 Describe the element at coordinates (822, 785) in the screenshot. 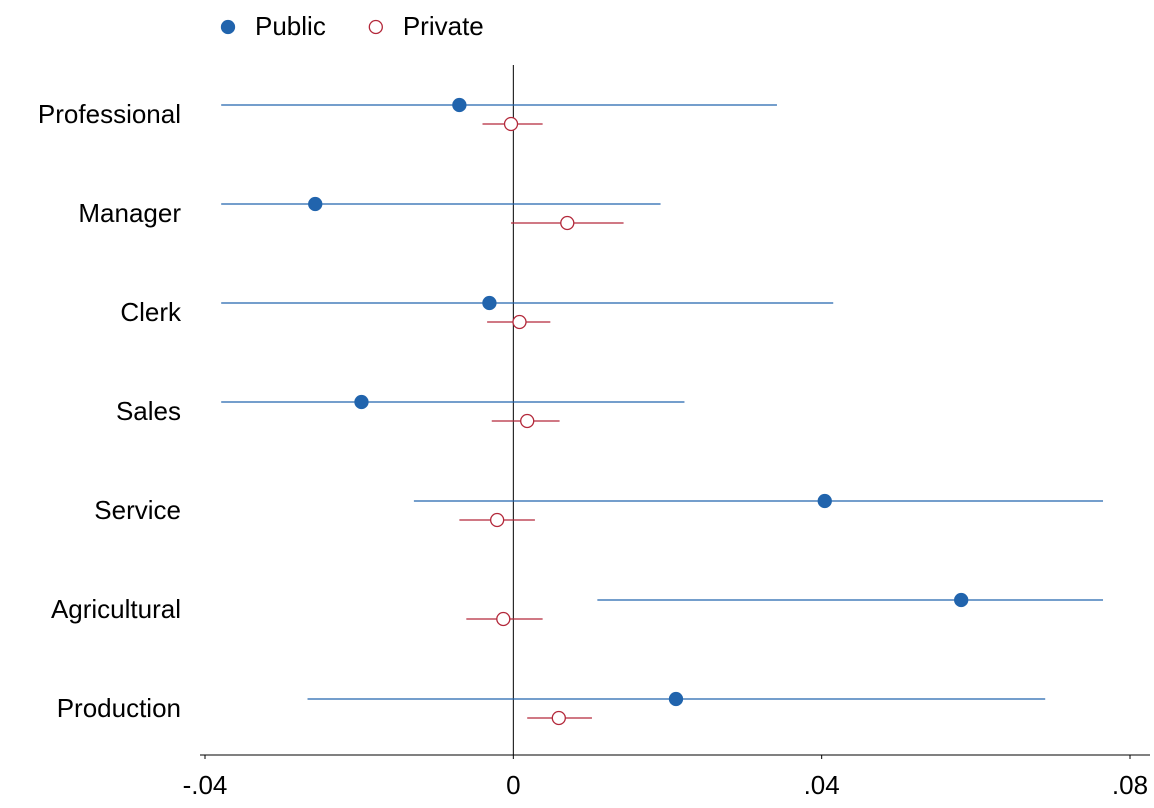

I see `x-tick-label: .04` at that location.